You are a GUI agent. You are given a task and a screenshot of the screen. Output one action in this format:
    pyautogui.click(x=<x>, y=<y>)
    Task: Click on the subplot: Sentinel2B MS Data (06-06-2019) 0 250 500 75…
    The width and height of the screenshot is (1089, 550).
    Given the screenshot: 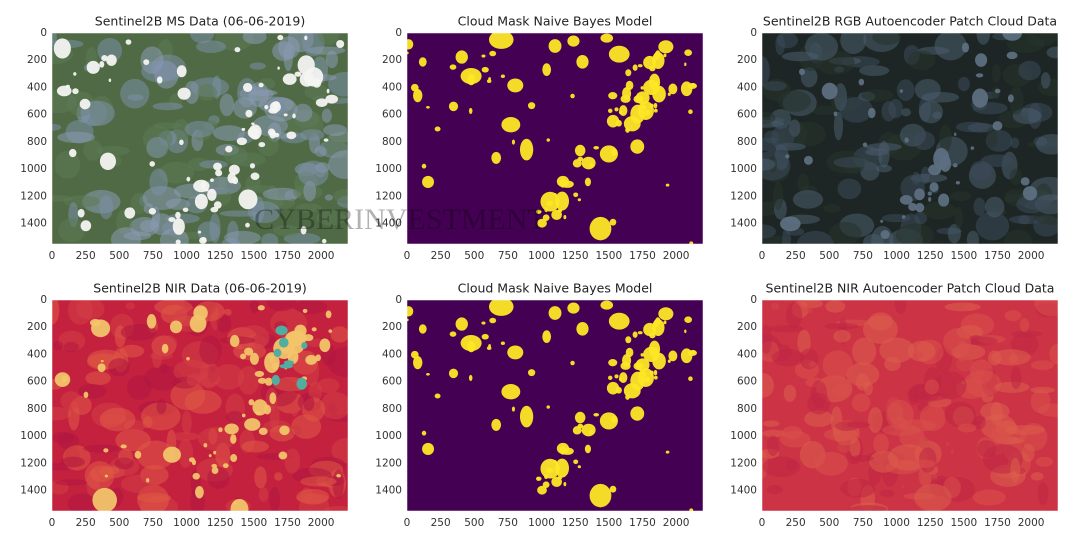 What is the action you would take?
    pyautogui.click(x=184, y=138)
    